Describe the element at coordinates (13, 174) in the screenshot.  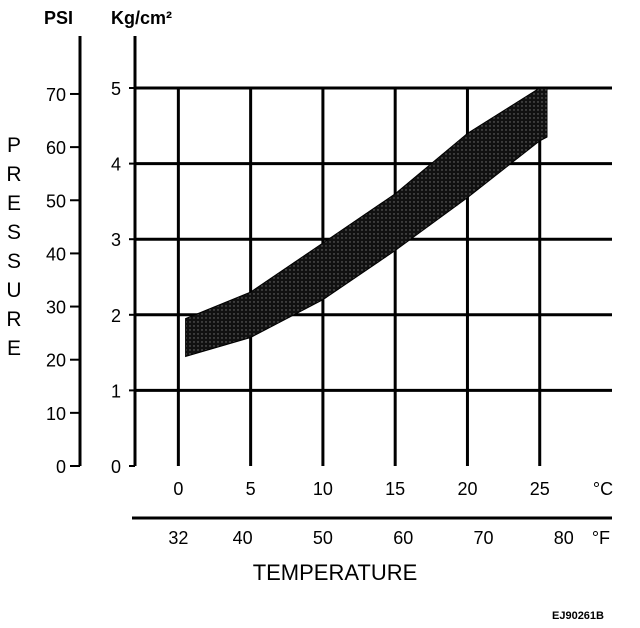
I see `y-axis-title-letter-2: R` at that location.